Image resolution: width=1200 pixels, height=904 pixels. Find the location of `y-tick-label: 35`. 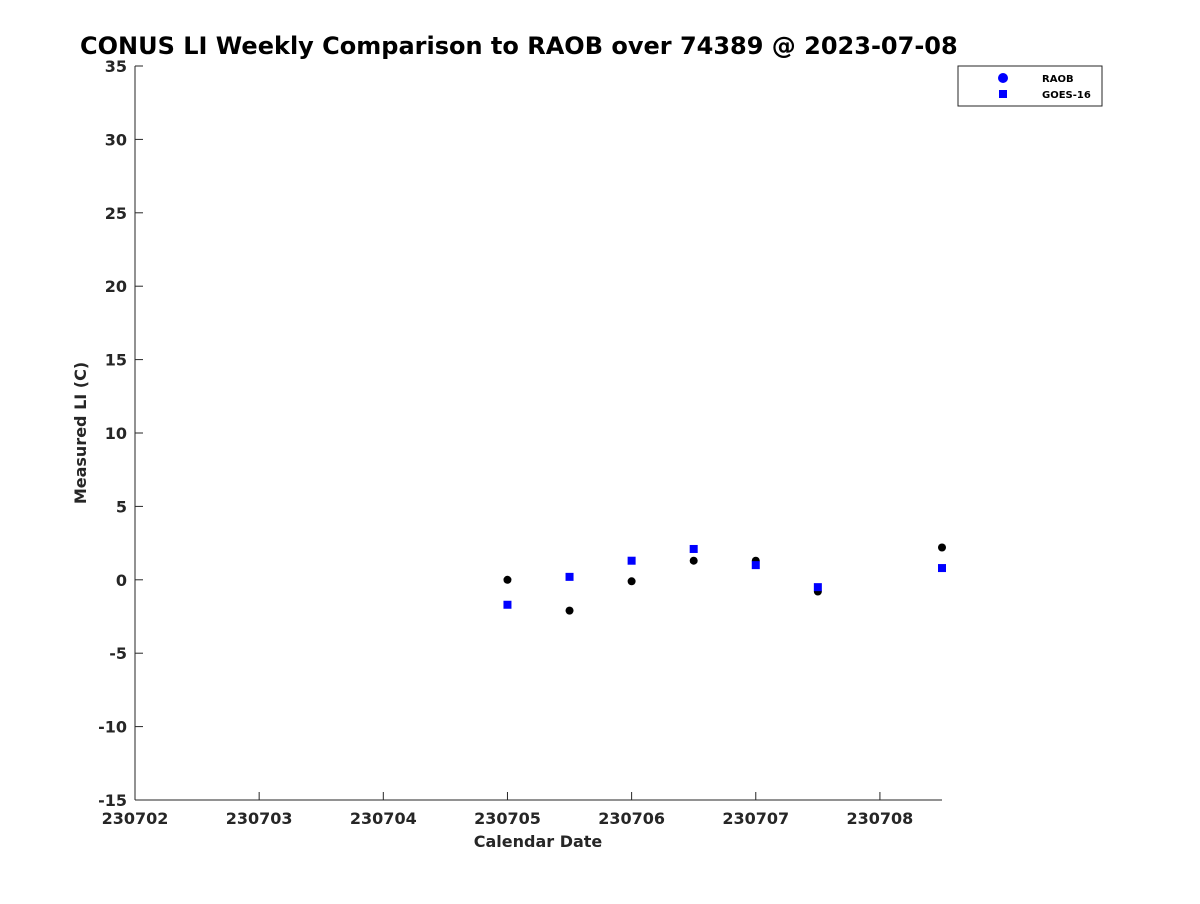

y-tick-label: 35 is located at coordinates (116, 66).